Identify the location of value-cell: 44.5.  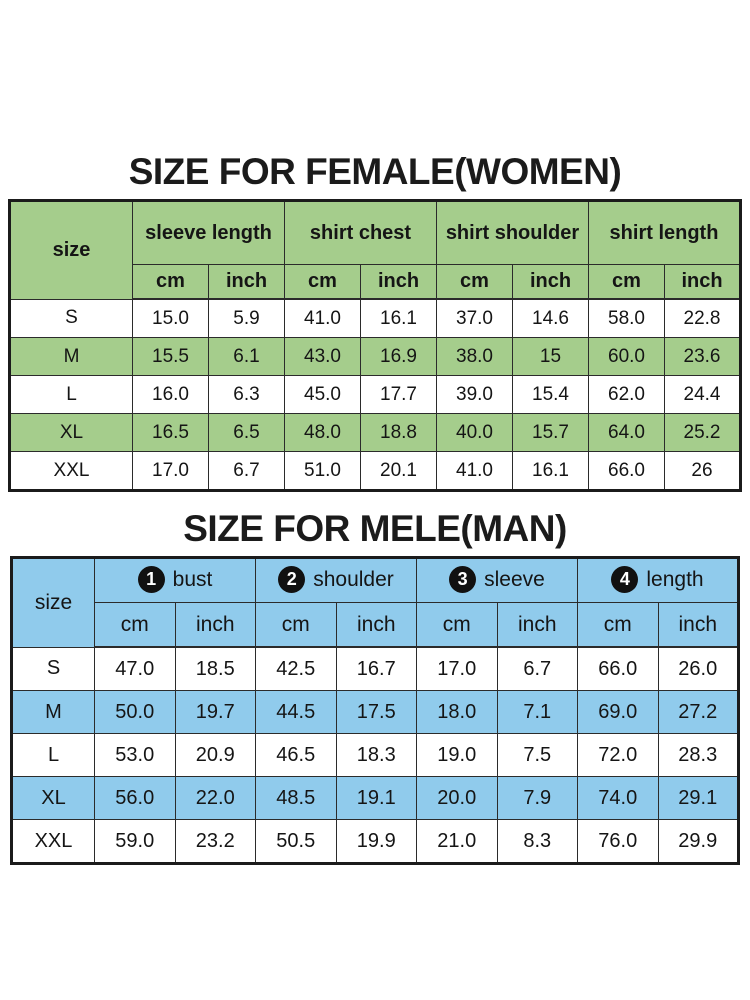
(296, 712).